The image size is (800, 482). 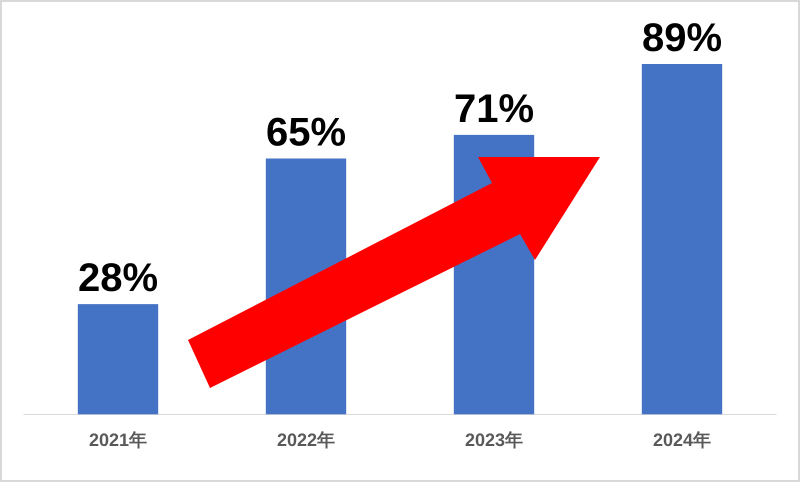 I want to click on x-tick-label: 2022年, so click(x=306, y=440).